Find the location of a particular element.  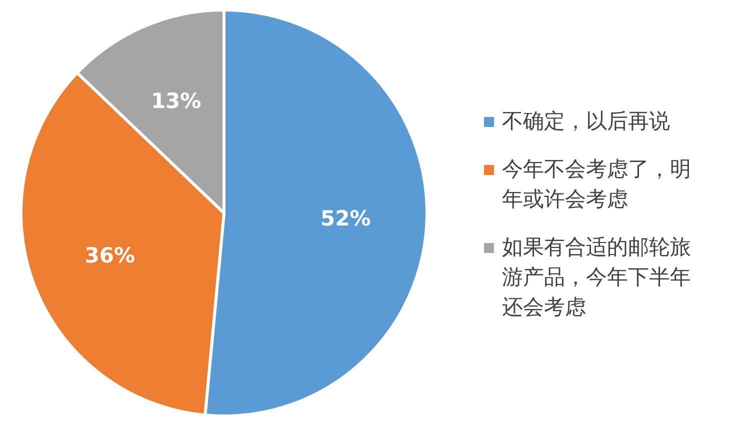

data-label: 52% is located at coordinates (345, 218).